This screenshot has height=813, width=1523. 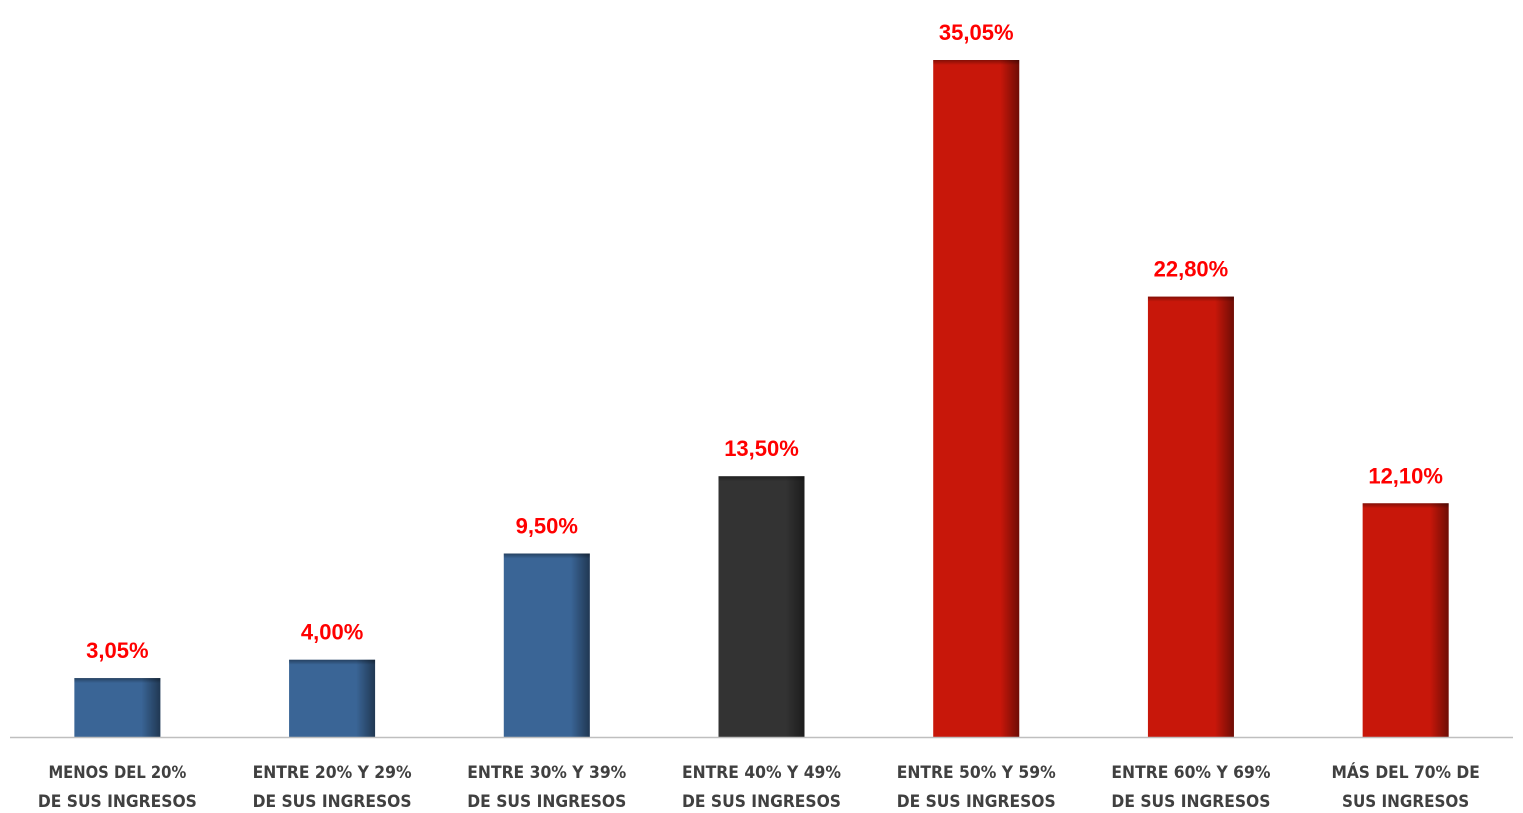 What do you see at coordinates (117, 802) in the screenshot?
I see `category-label-1-line-2: DE SUS INGRESOS` at bounding box center [117, 802].